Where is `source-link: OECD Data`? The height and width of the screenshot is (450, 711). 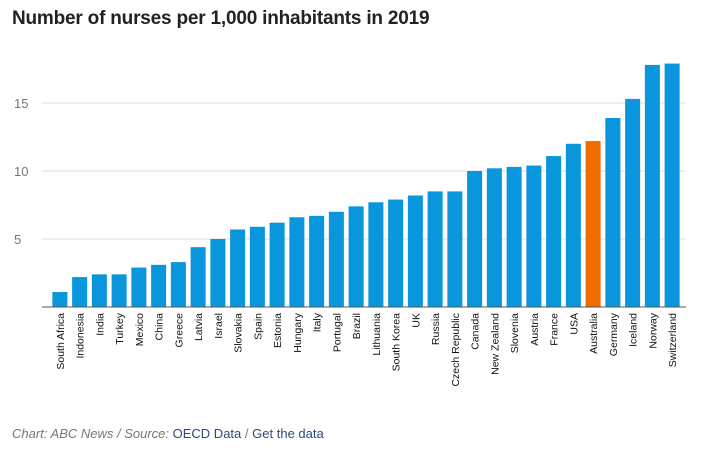 source-link: OECD Data is located at coordinates (207, 433).